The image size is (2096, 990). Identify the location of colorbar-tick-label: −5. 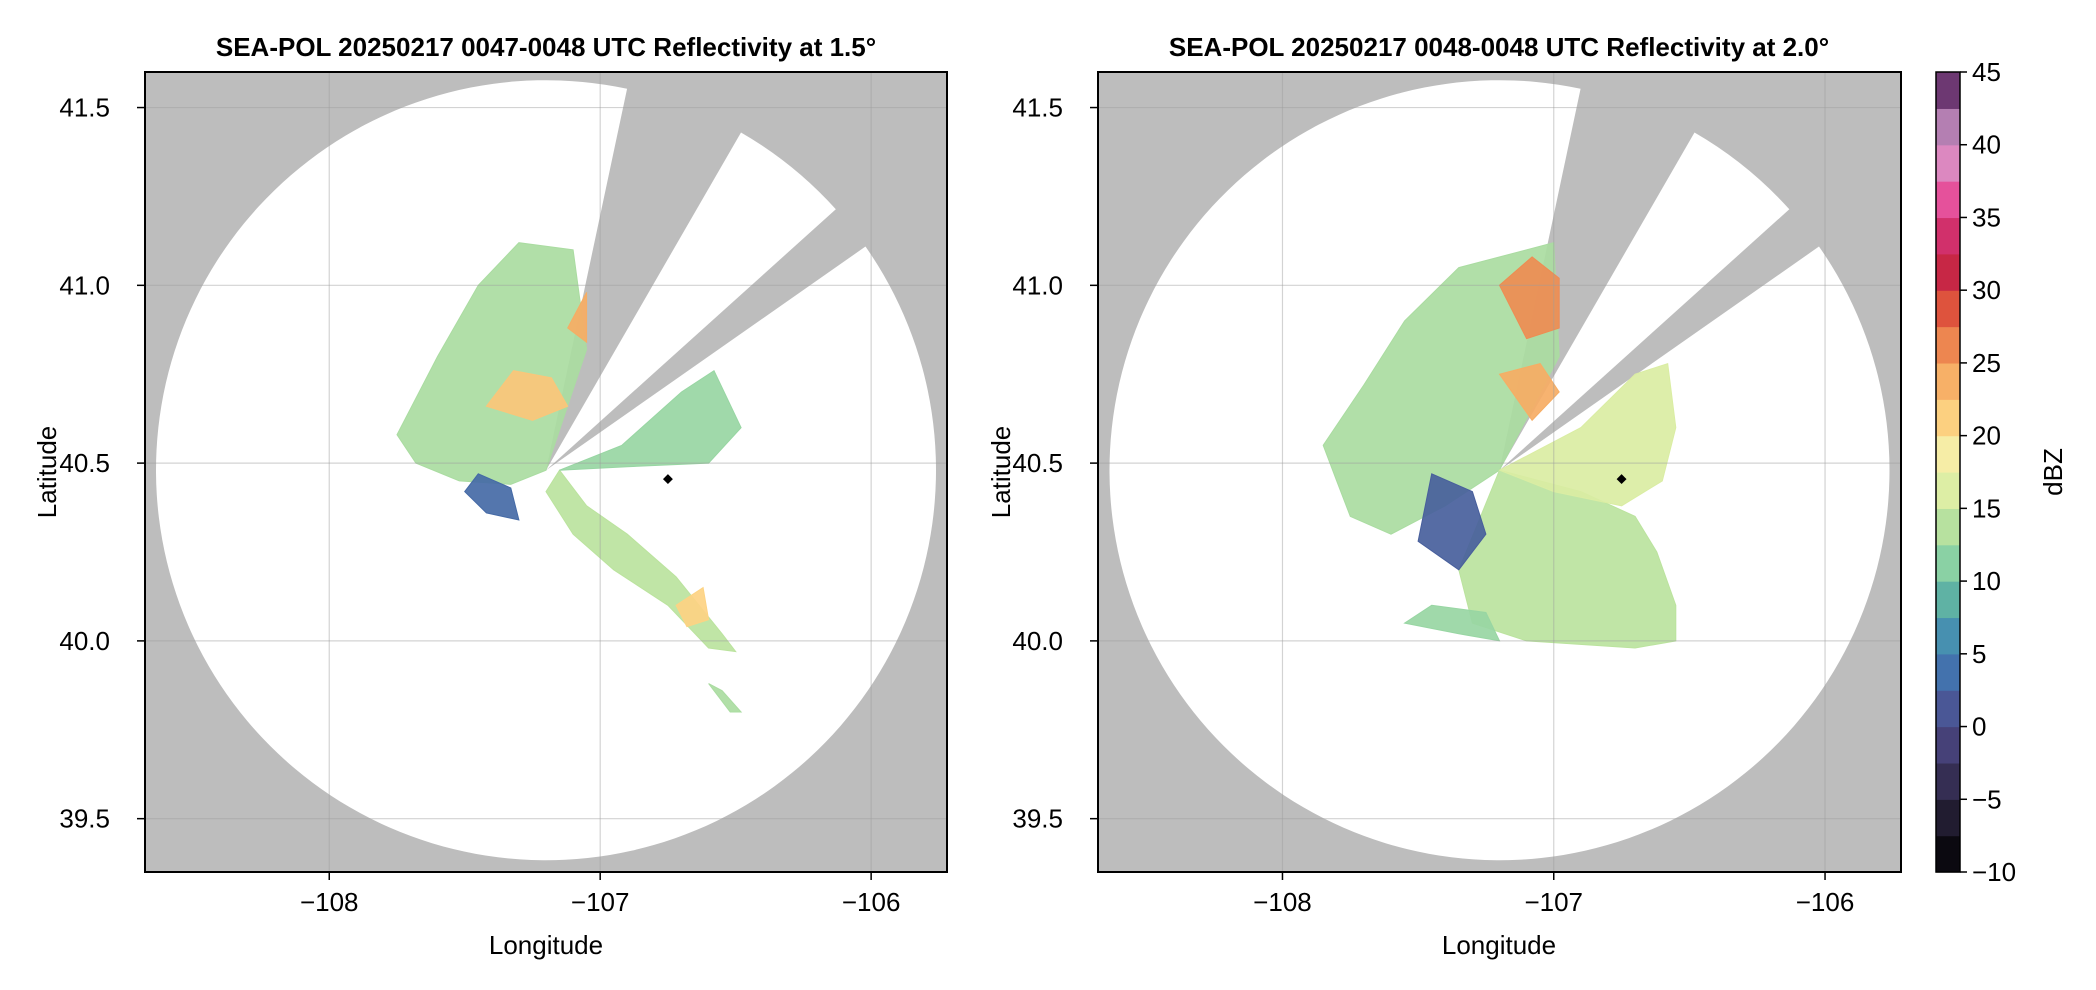
(1987, 799).